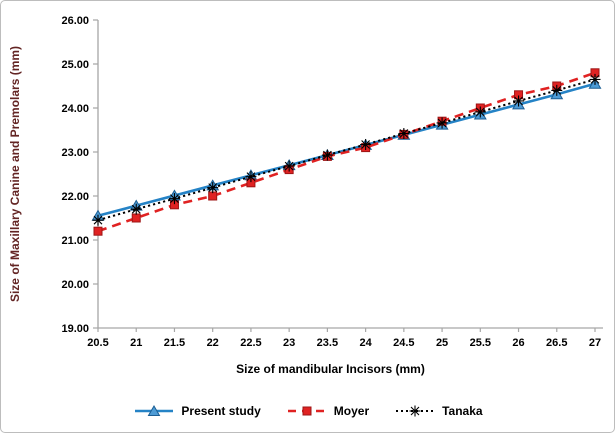 This screenshot has width=615, height=433. I want to click on x-tick-label: 22, so click(213, 343).